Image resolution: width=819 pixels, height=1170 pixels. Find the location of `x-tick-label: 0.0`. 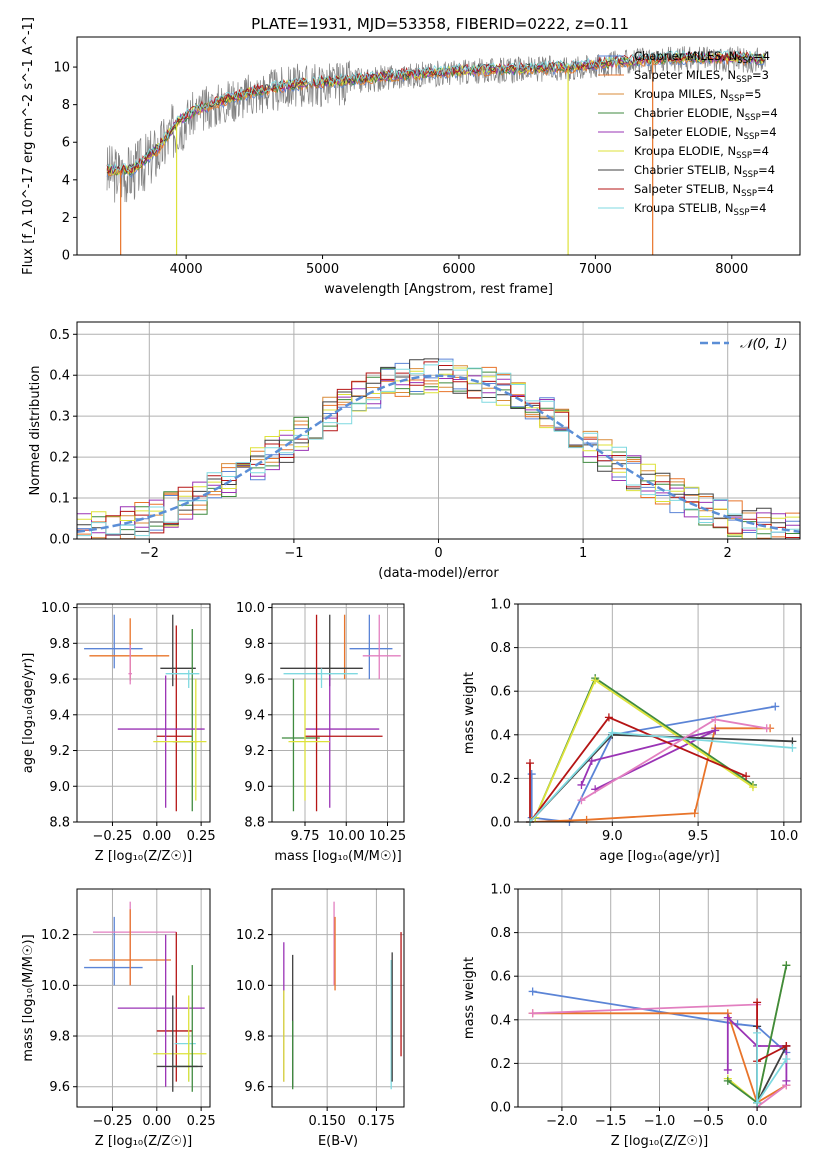

x-tick-label: 0.0 is located at coordinates (757, 1121).